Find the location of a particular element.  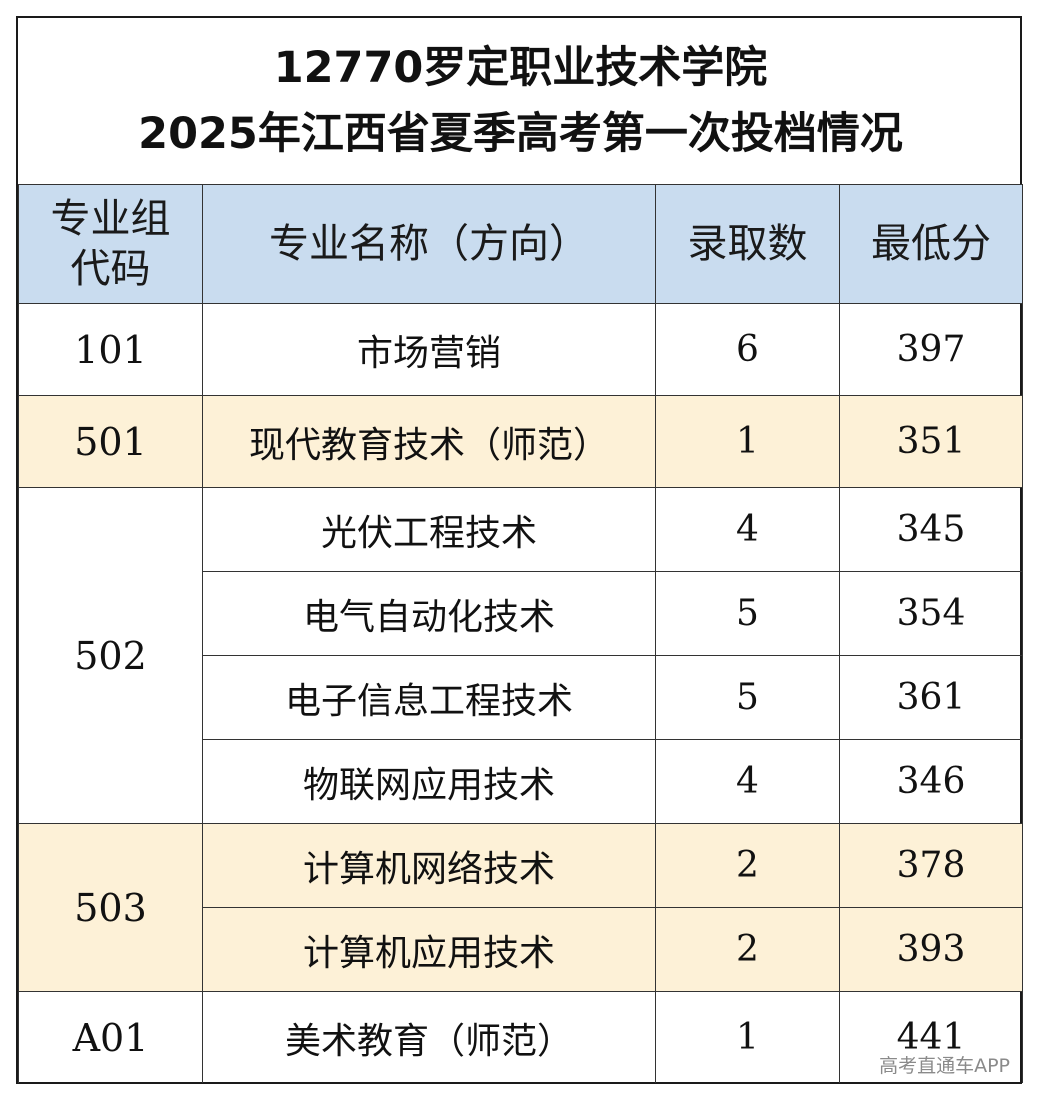

header-group-code: 专业组 代码 is located at coordinates (110, 244).